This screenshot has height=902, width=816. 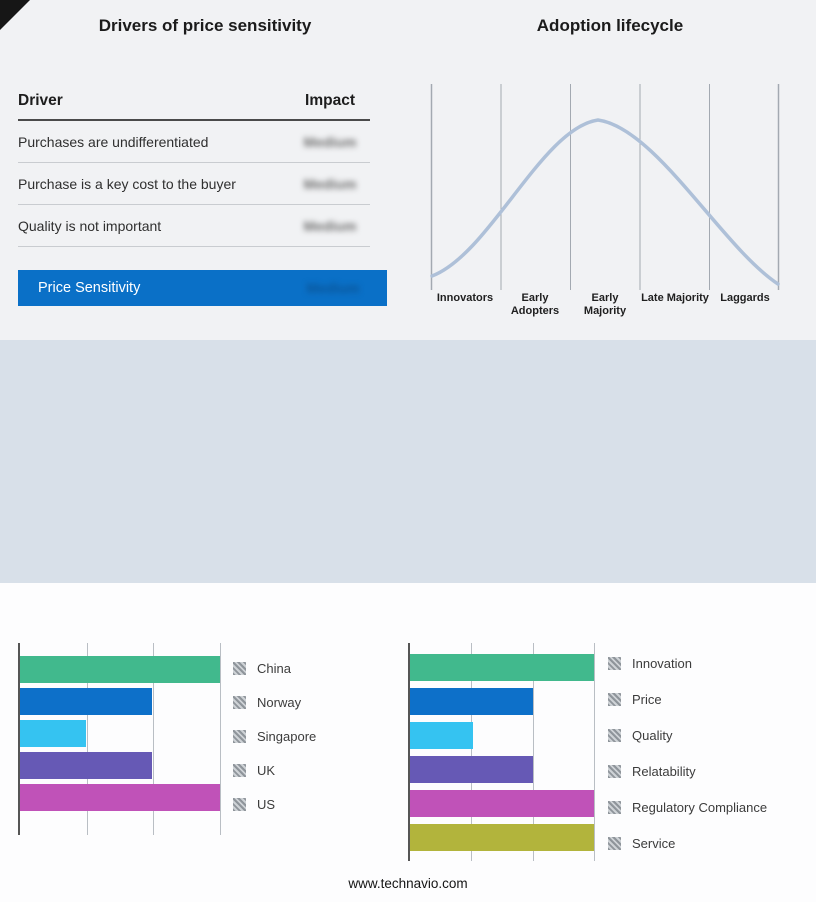 What do you see at coordinates (120, 797) in the screenshot?
I see `bar-us` at bounding box center [120, 797].